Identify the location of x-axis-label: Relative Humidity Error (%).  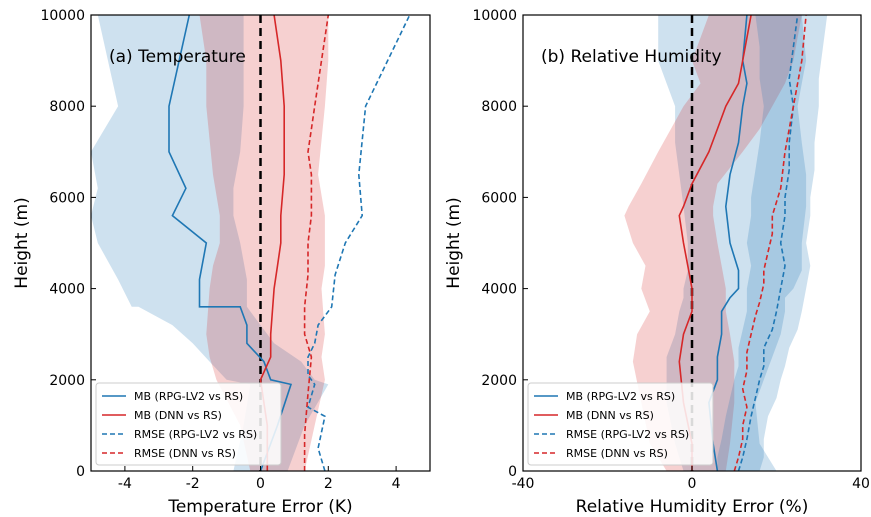
(692, 507).